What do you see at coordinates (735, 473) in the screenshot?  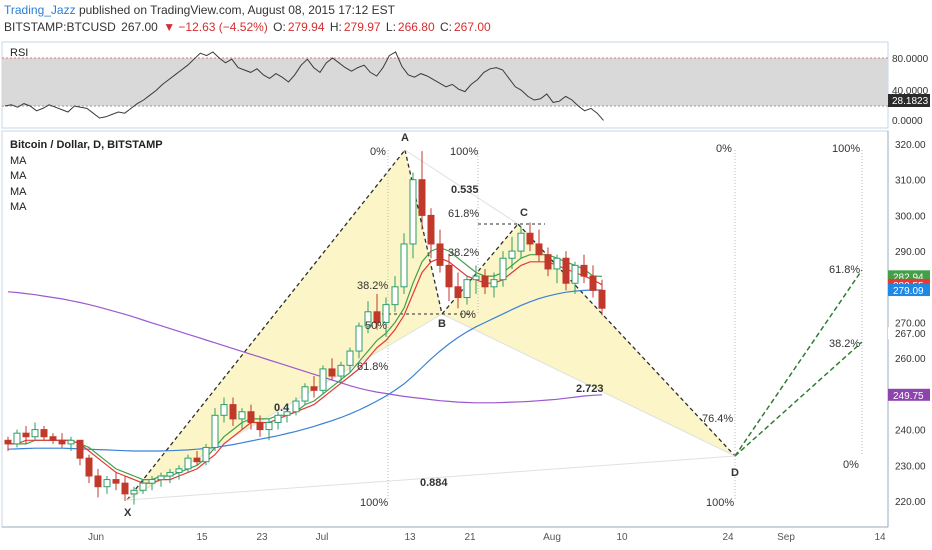 I see `point-d: D` at bounding box center [735, 473].